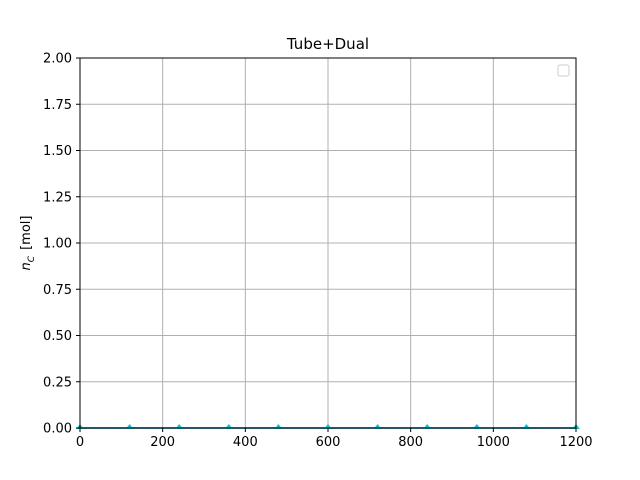 The width and height of the screenshot is (640, 480). Describe the element at coordinates (57, 244) in the screenshot. I see `y-tick-label: 1.00` at that location.